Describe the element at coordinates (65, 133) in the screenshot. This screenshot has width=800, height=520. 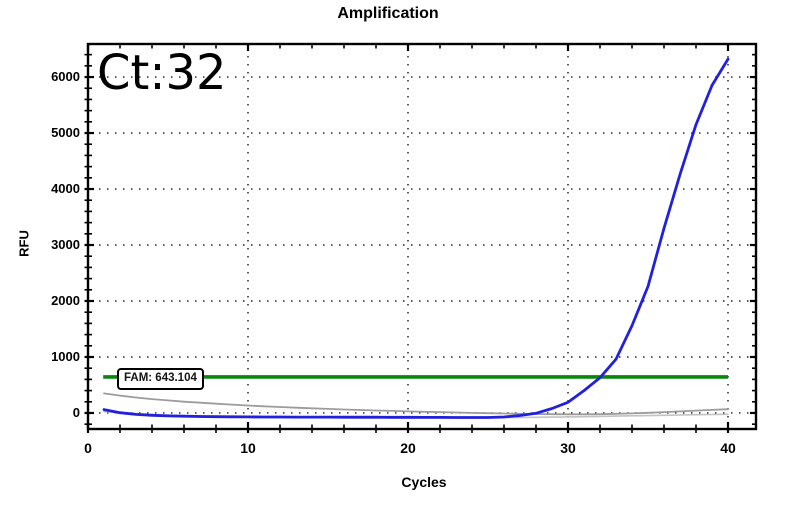
I see `y-tick-label: 5000` at that location.